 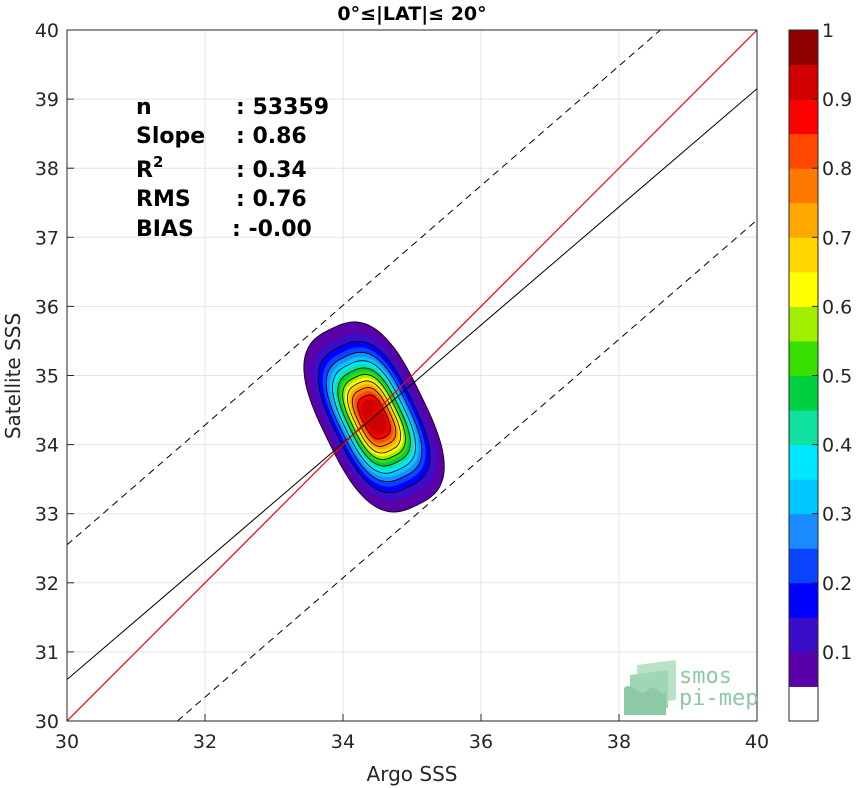 What do you see at coordinates (47, 169) in the screenshot?
I see `y-tick-label: 38` at bounding box center [47, 169].